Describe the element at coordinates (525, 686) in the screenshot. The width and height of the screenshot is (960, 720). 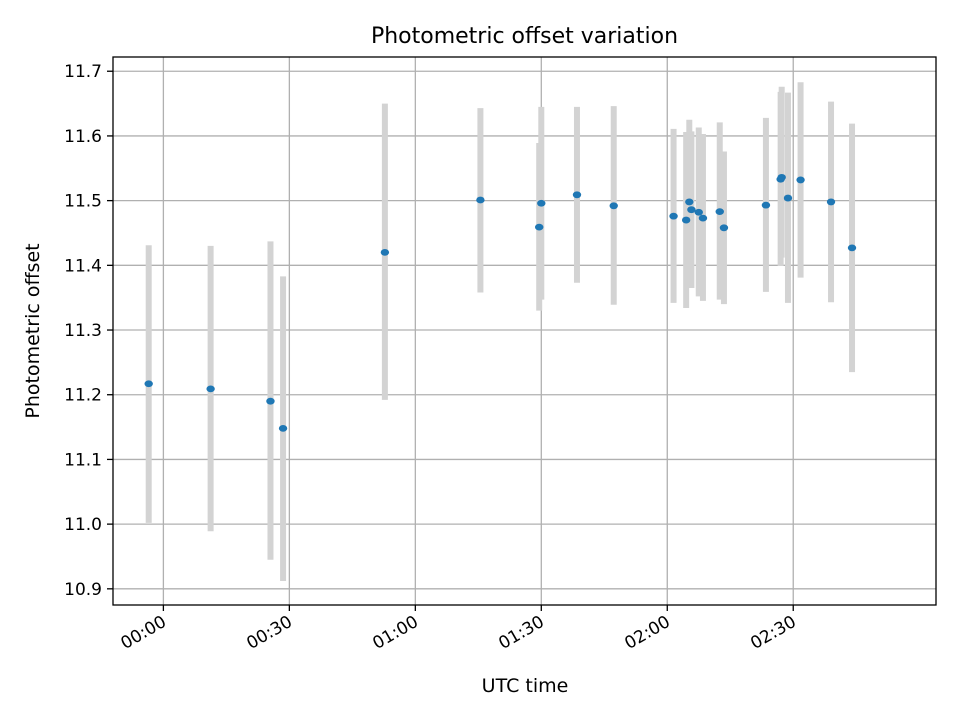
I see `x-axis-label: UTC time` at that location.